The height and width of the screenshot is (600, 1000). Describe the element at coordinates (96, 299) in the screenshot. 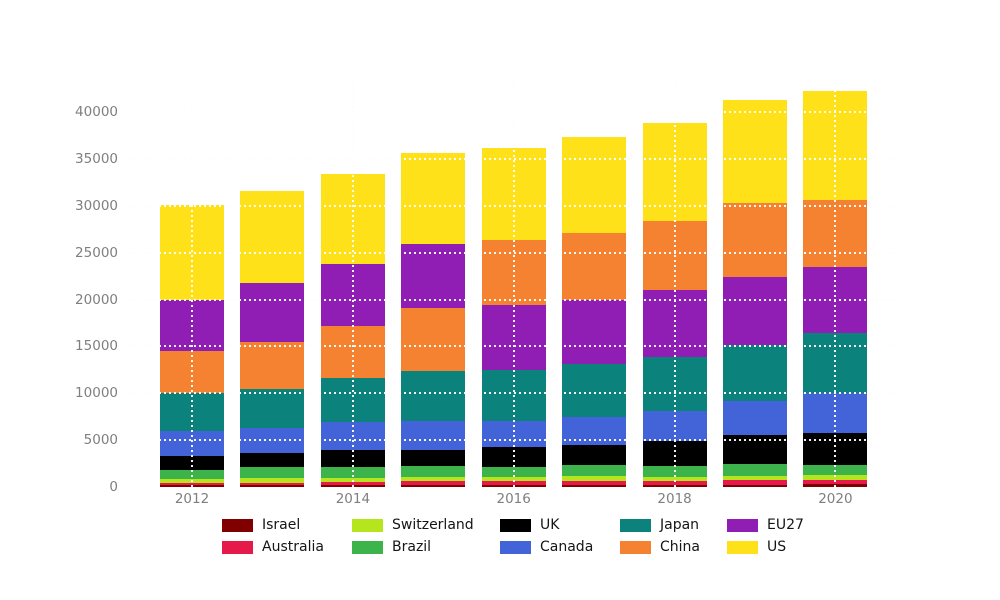

I see `y-tick-label-20000: 20000` at that location.